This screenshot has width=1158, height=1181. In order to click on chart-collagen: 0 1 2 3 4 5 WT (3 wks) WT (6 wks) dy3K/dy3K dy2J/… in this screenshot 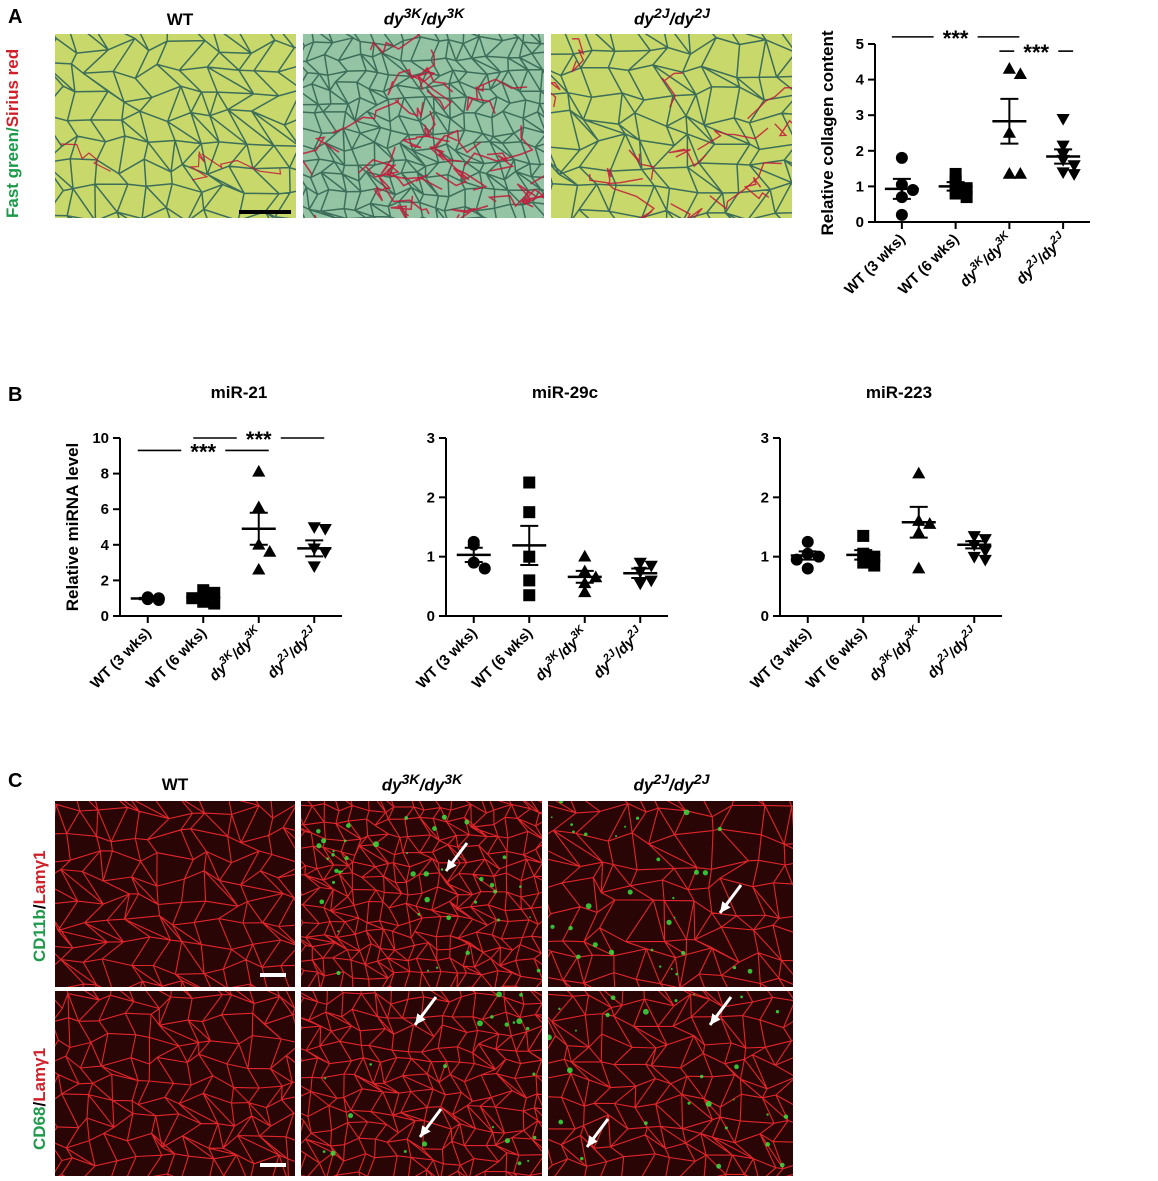, I will do `click(979, 170)`.